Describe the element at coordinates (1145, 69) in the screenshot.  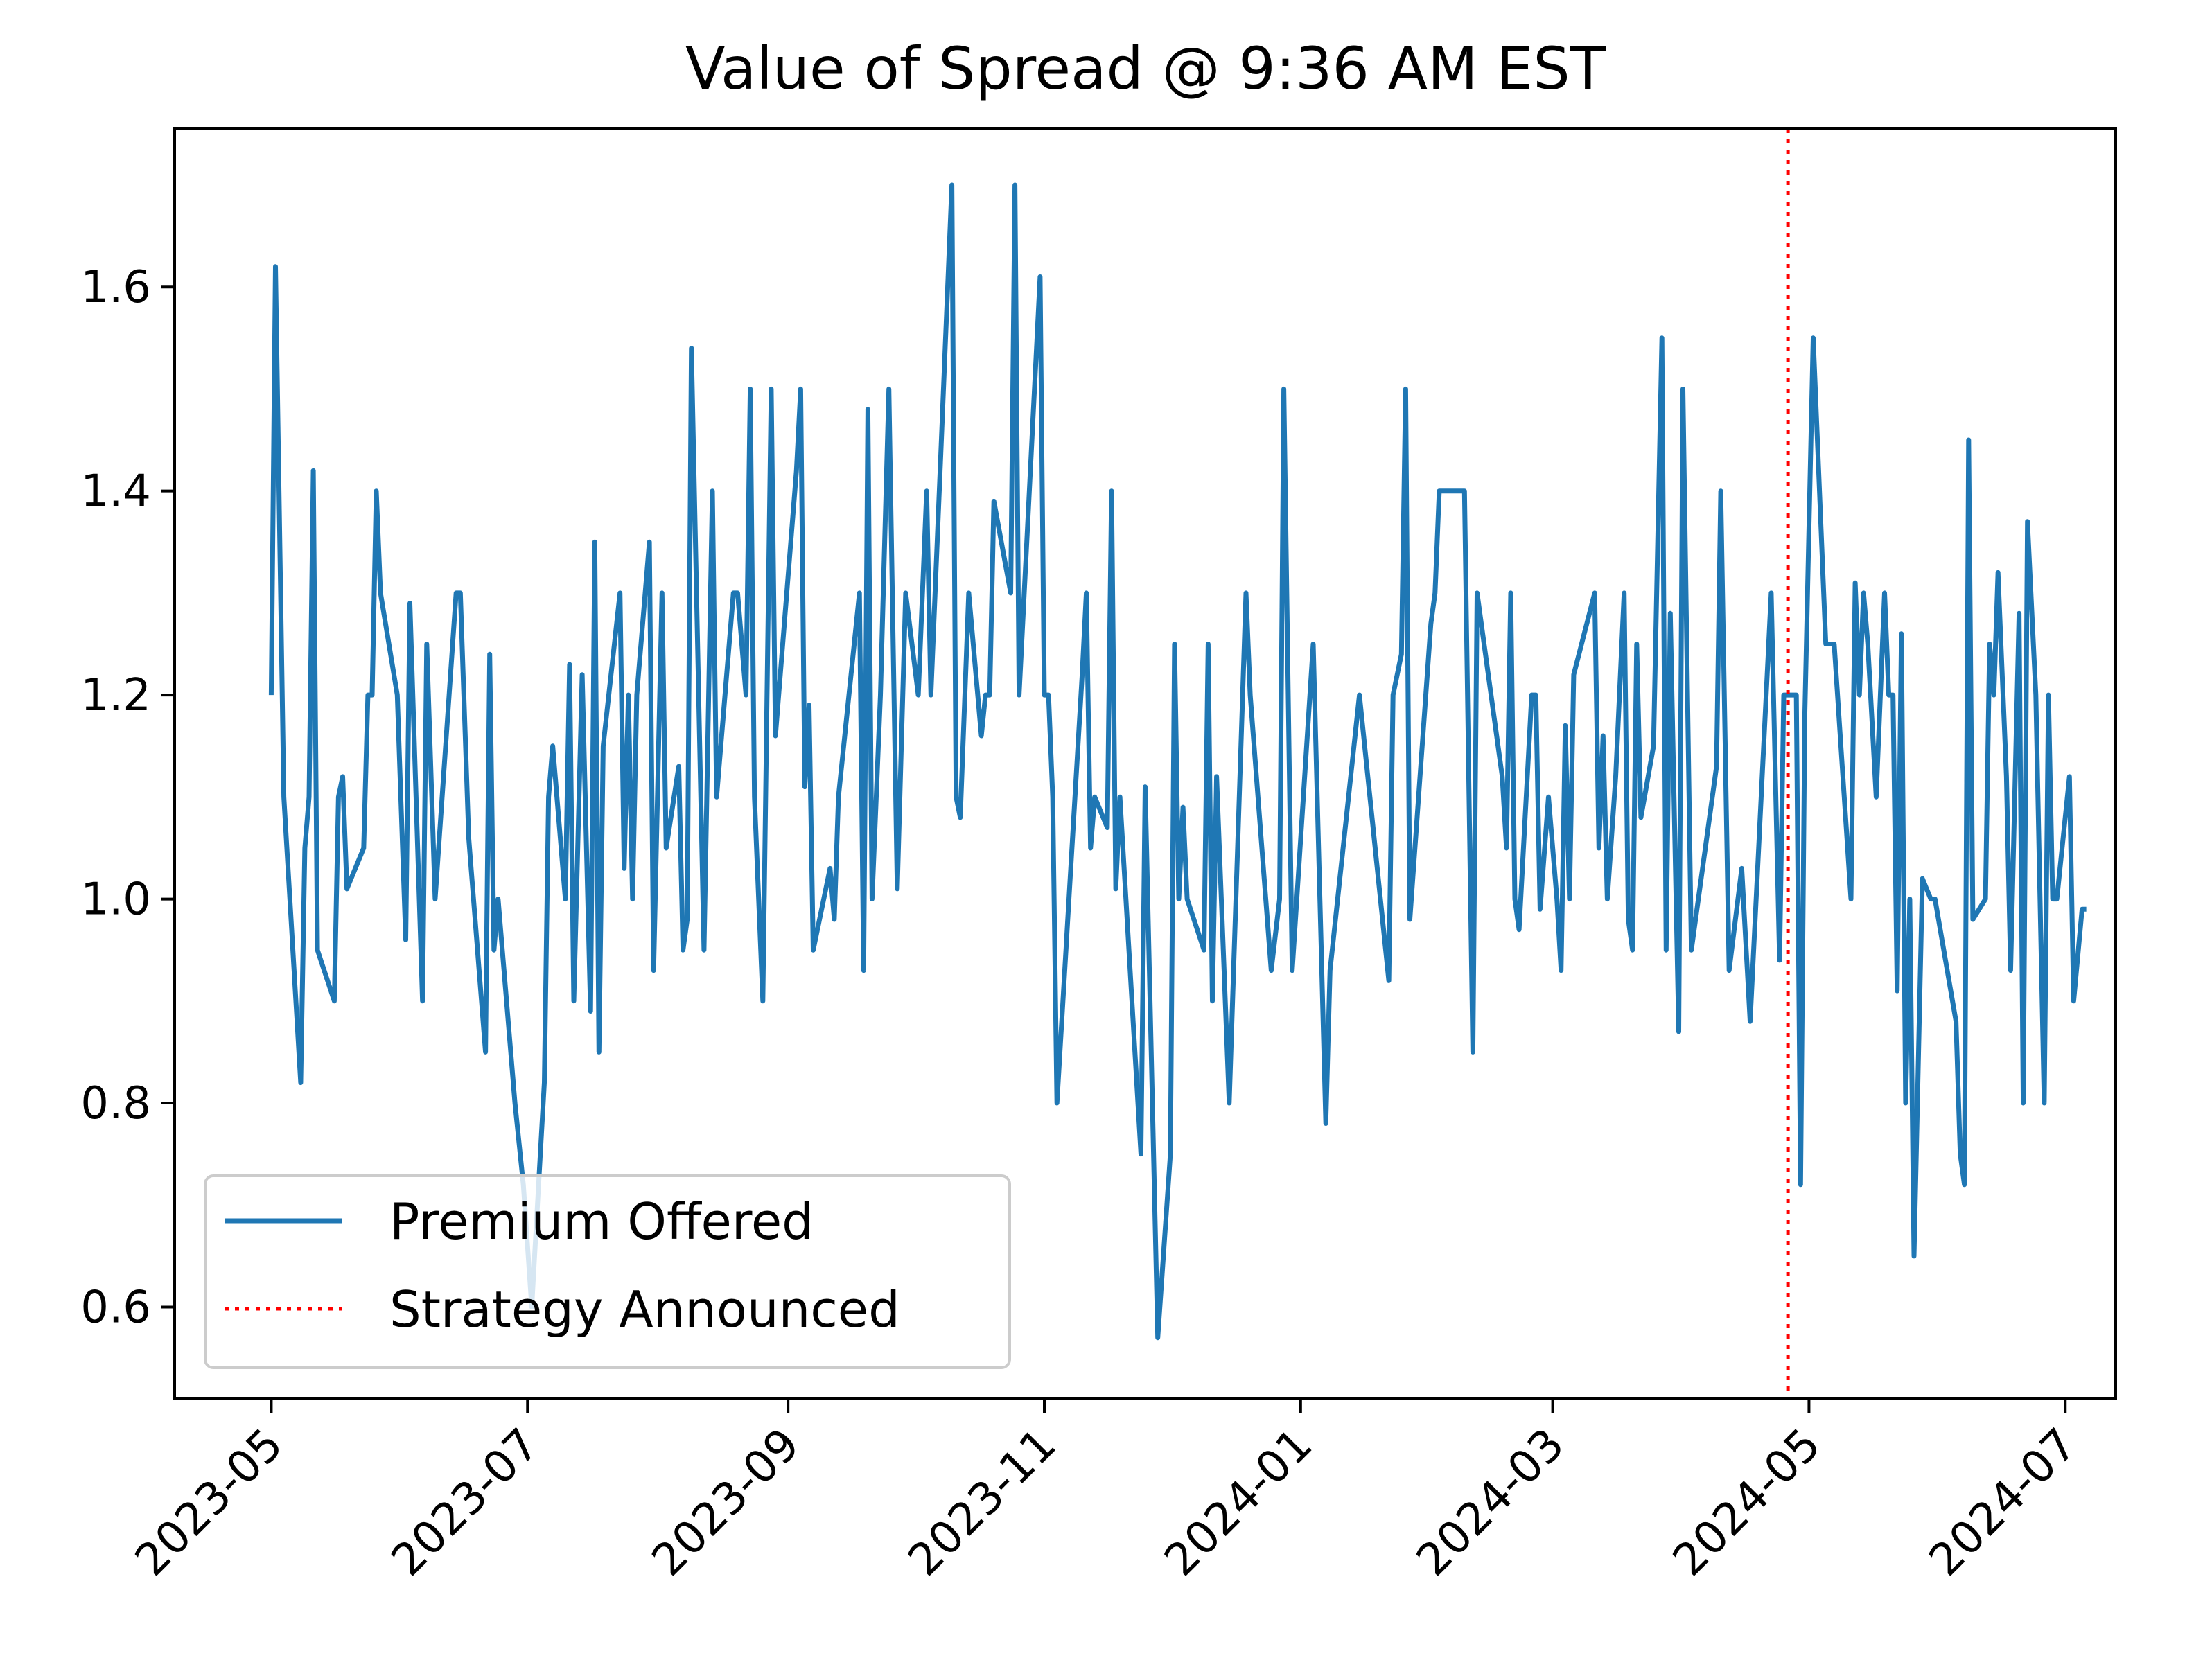
I see `chart-title: Value of Spread @ 9:36 AM EST` at that location.